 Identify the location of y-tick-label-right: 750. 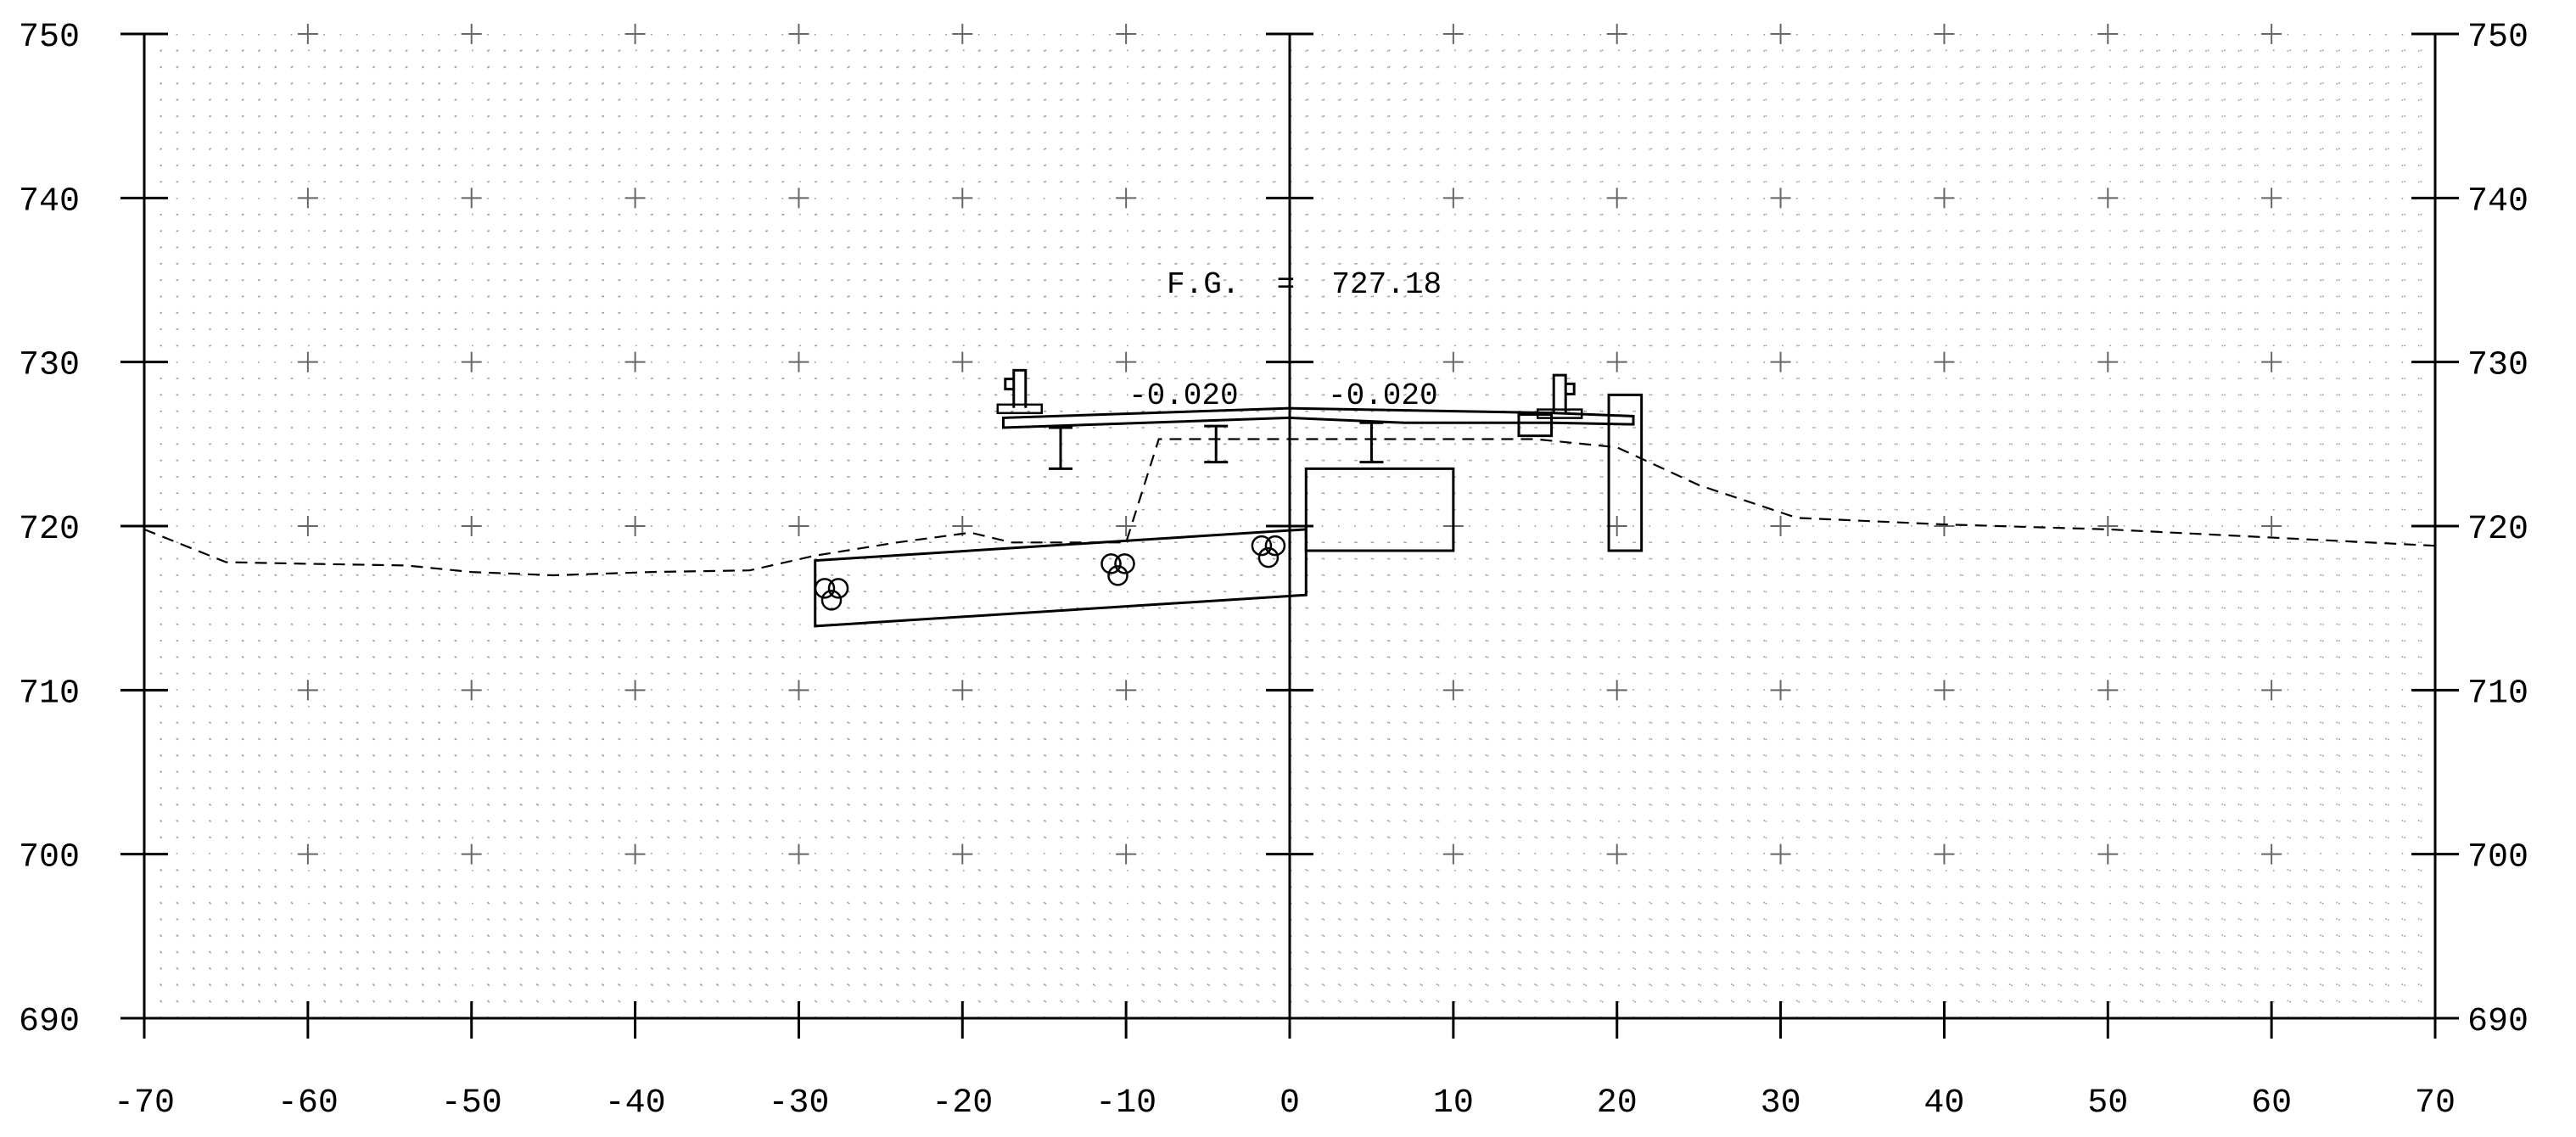
(2498, 38).